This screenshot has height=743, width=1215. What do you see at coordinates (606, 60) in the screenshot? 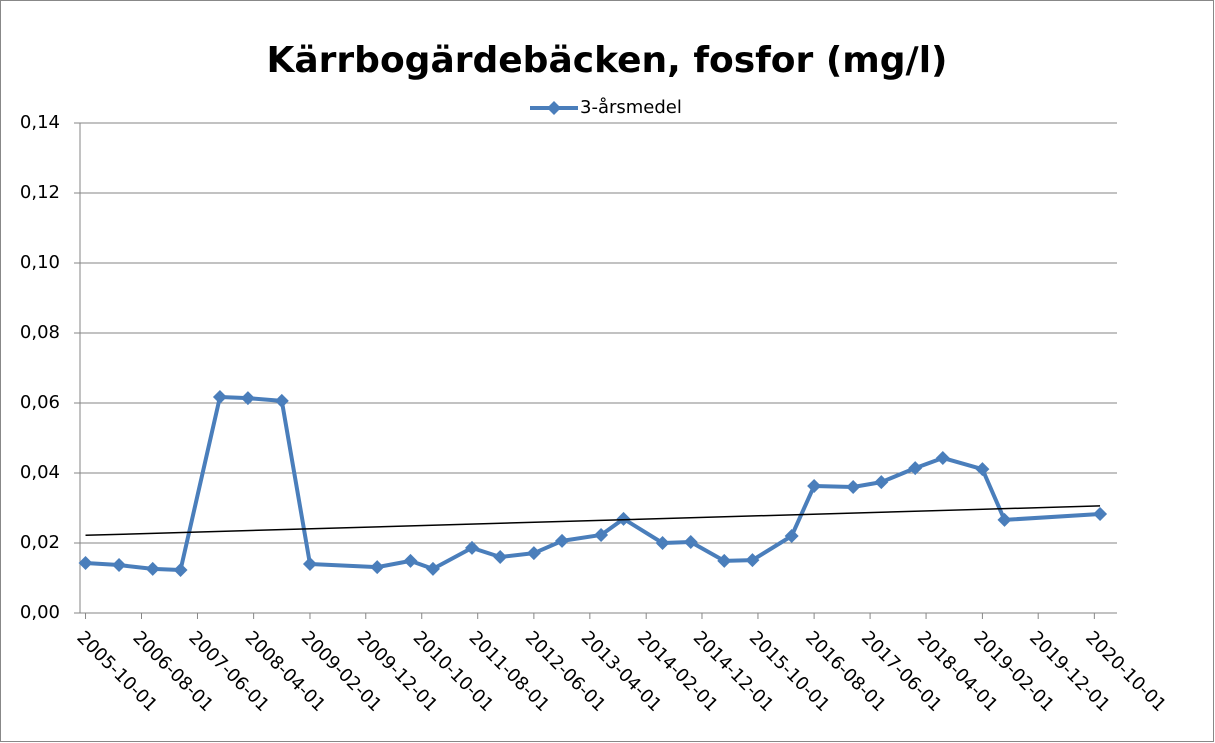
I see `chart-title: Kärrbogärdebäcken, fosfor (mg/l)` at bounding box center [606, 60].